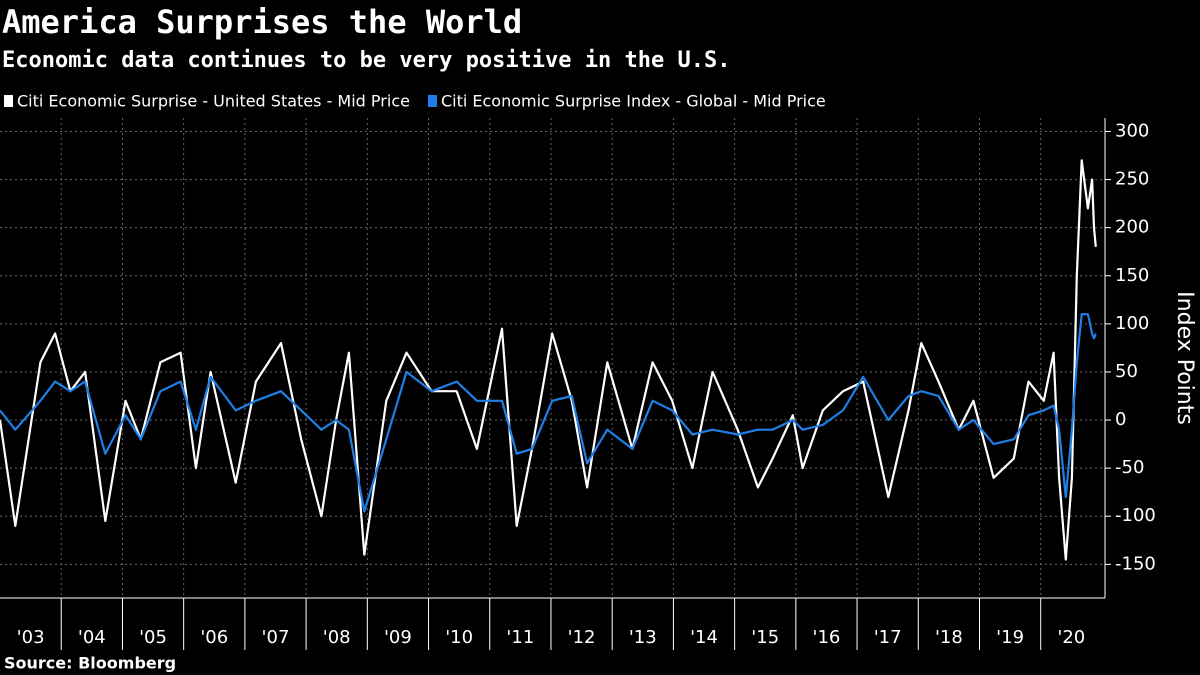 The width and height of the screenshot is (1200, 675). I want to click on y-tick-label: 250, so click(1132, 179).